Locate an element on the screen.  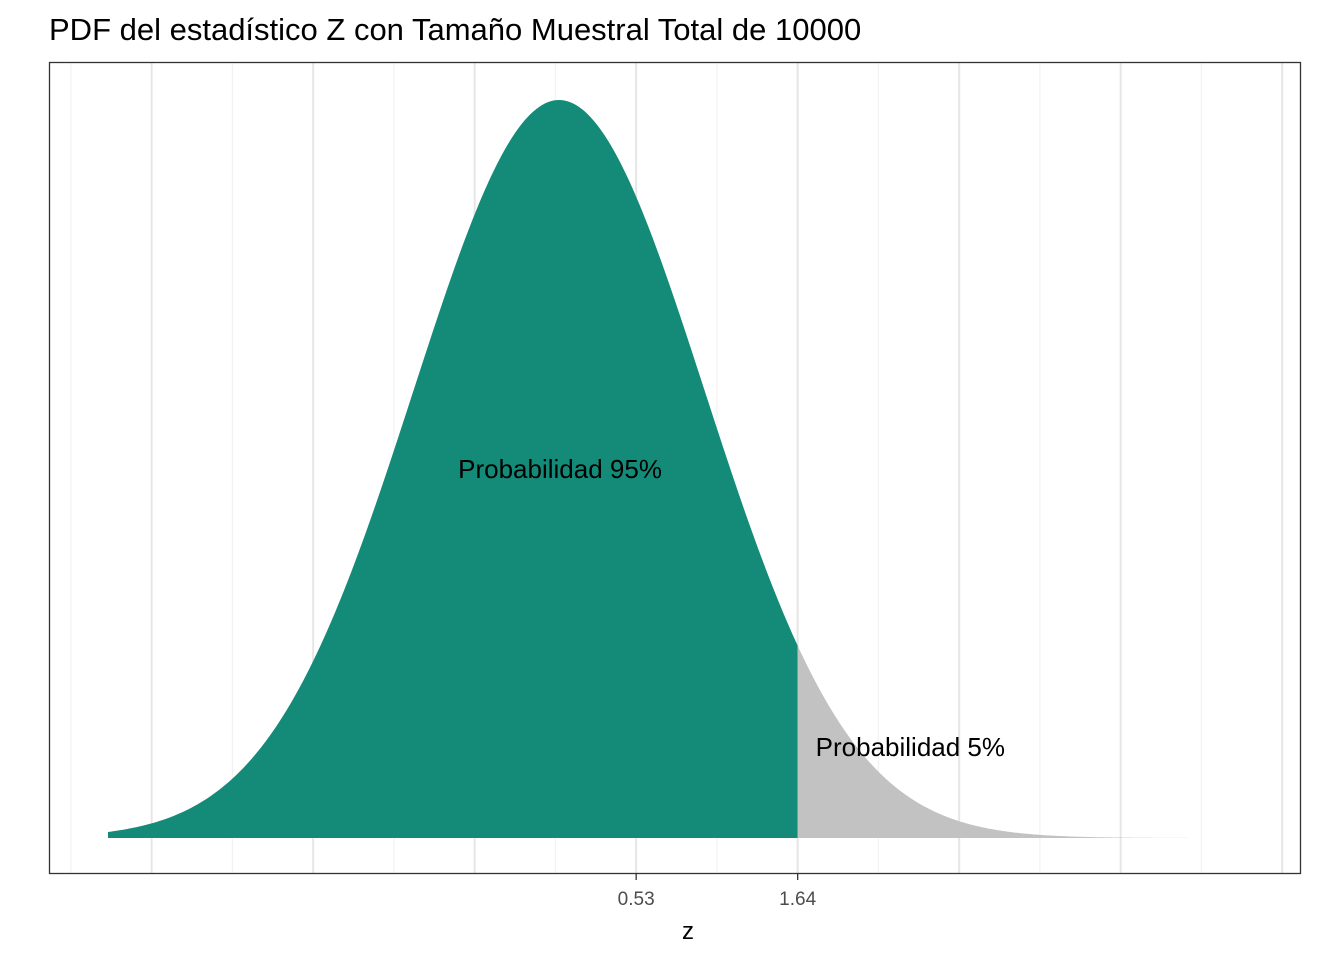
annotation-probabilidad-95: Probabilidad 95% is located at coordinates (560, 469).